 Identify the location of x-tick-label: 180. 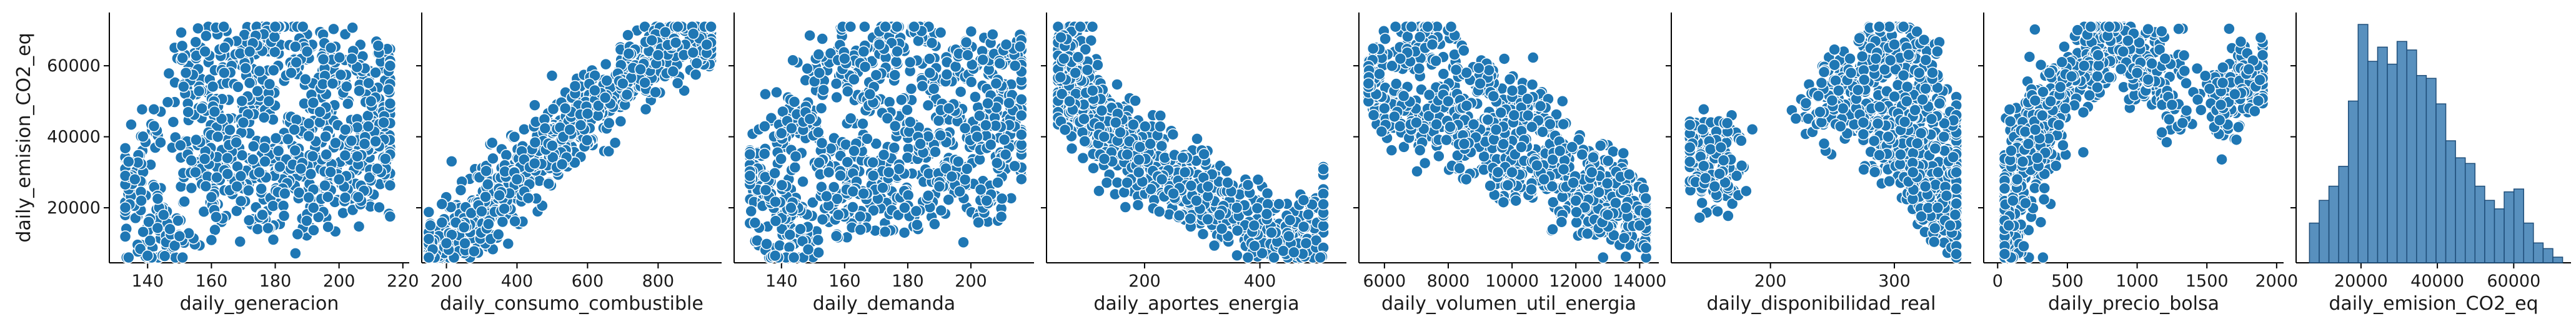
(908, 281).